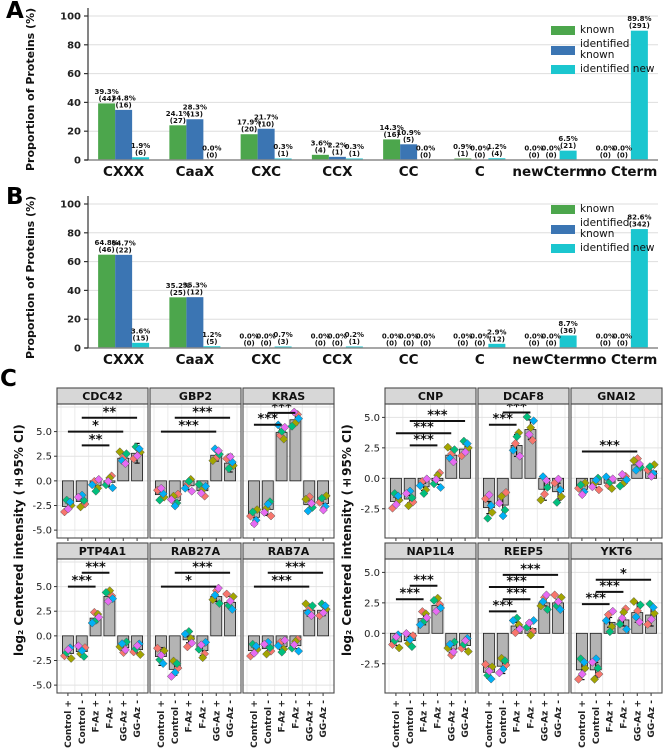 The width and height of the screenshot is (665, 750). Describe the element at coordinates (178, 114) in the screenshot. I see `svg-text: 24.1%` at that location.